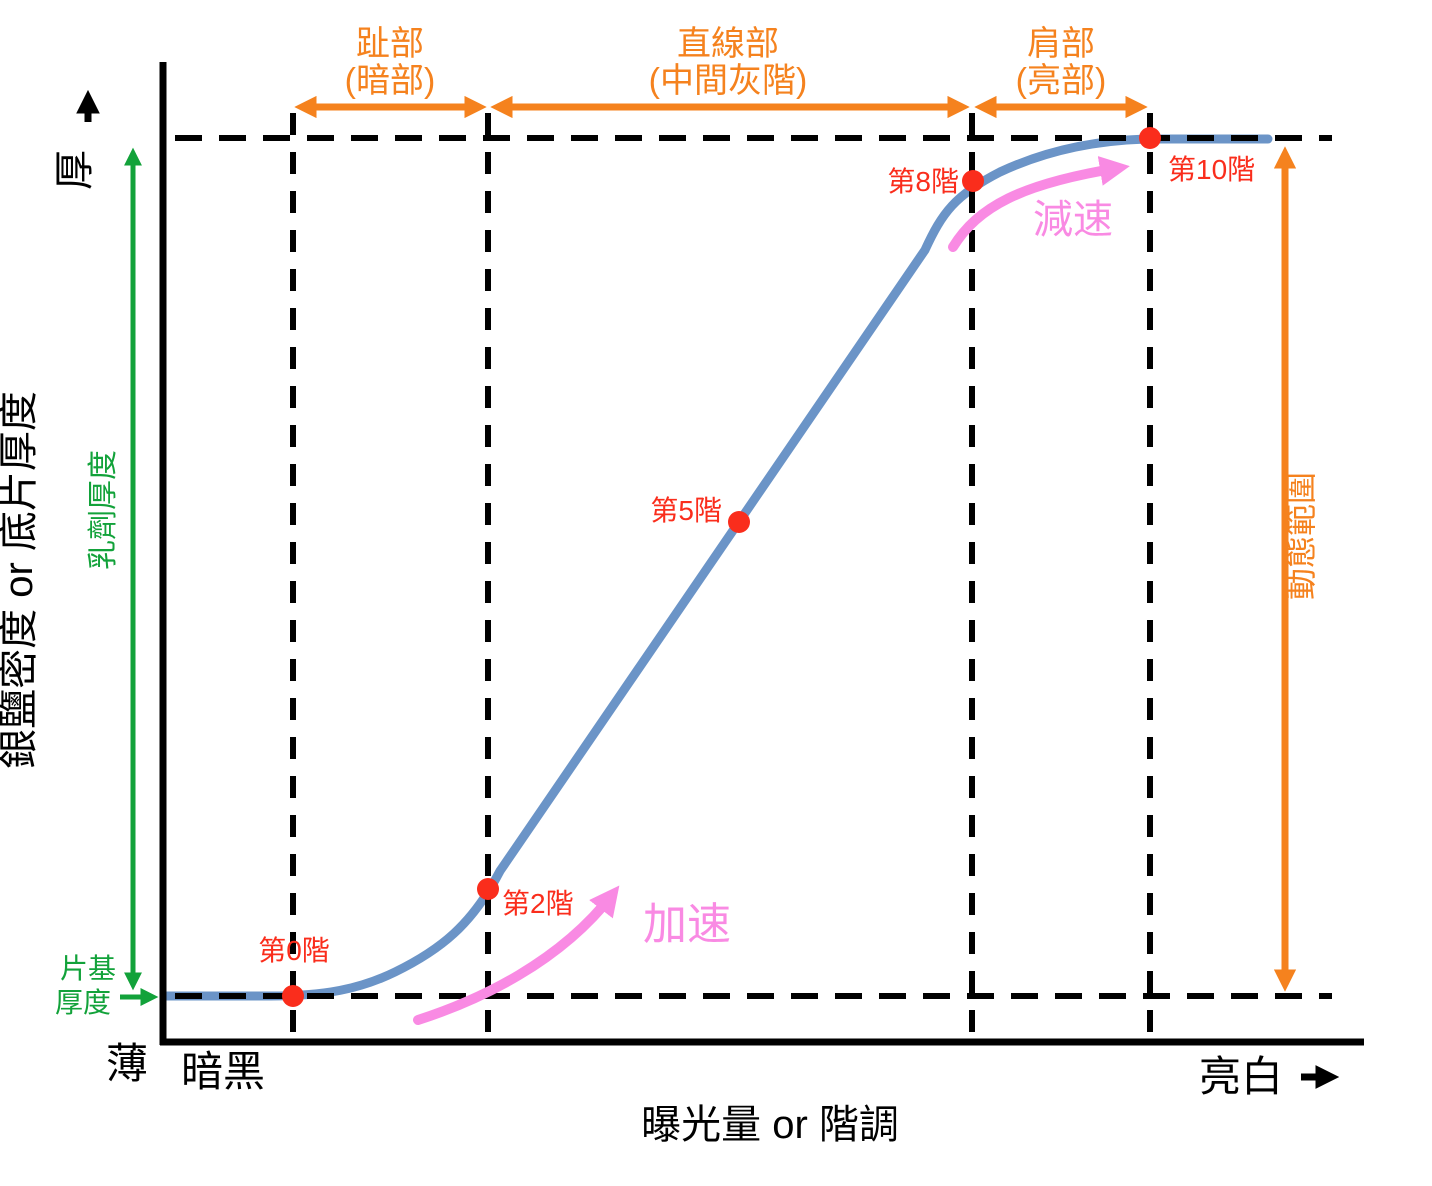 Image resolution: width=1432 pixels, height=1186 pixels. Describe the element at coordinates (923, 181) in the screenshot. I see `point-zone8-label: 第8階` at that location.